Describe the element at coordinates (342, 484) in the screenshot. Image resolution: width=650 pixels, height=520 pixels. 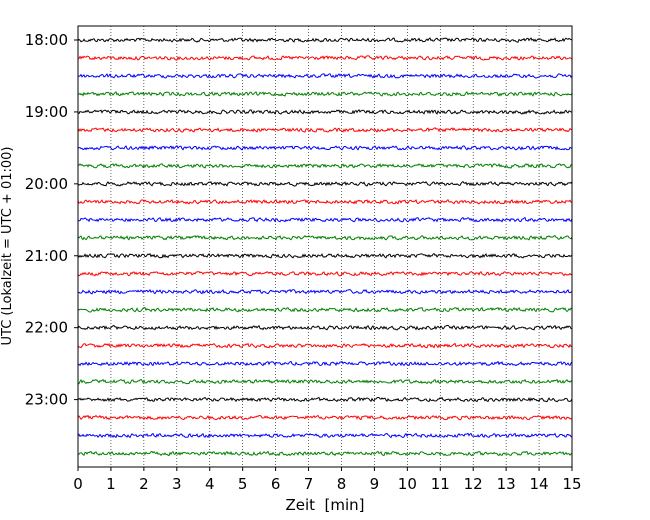
I see `x-tick-label: 8` at that location.